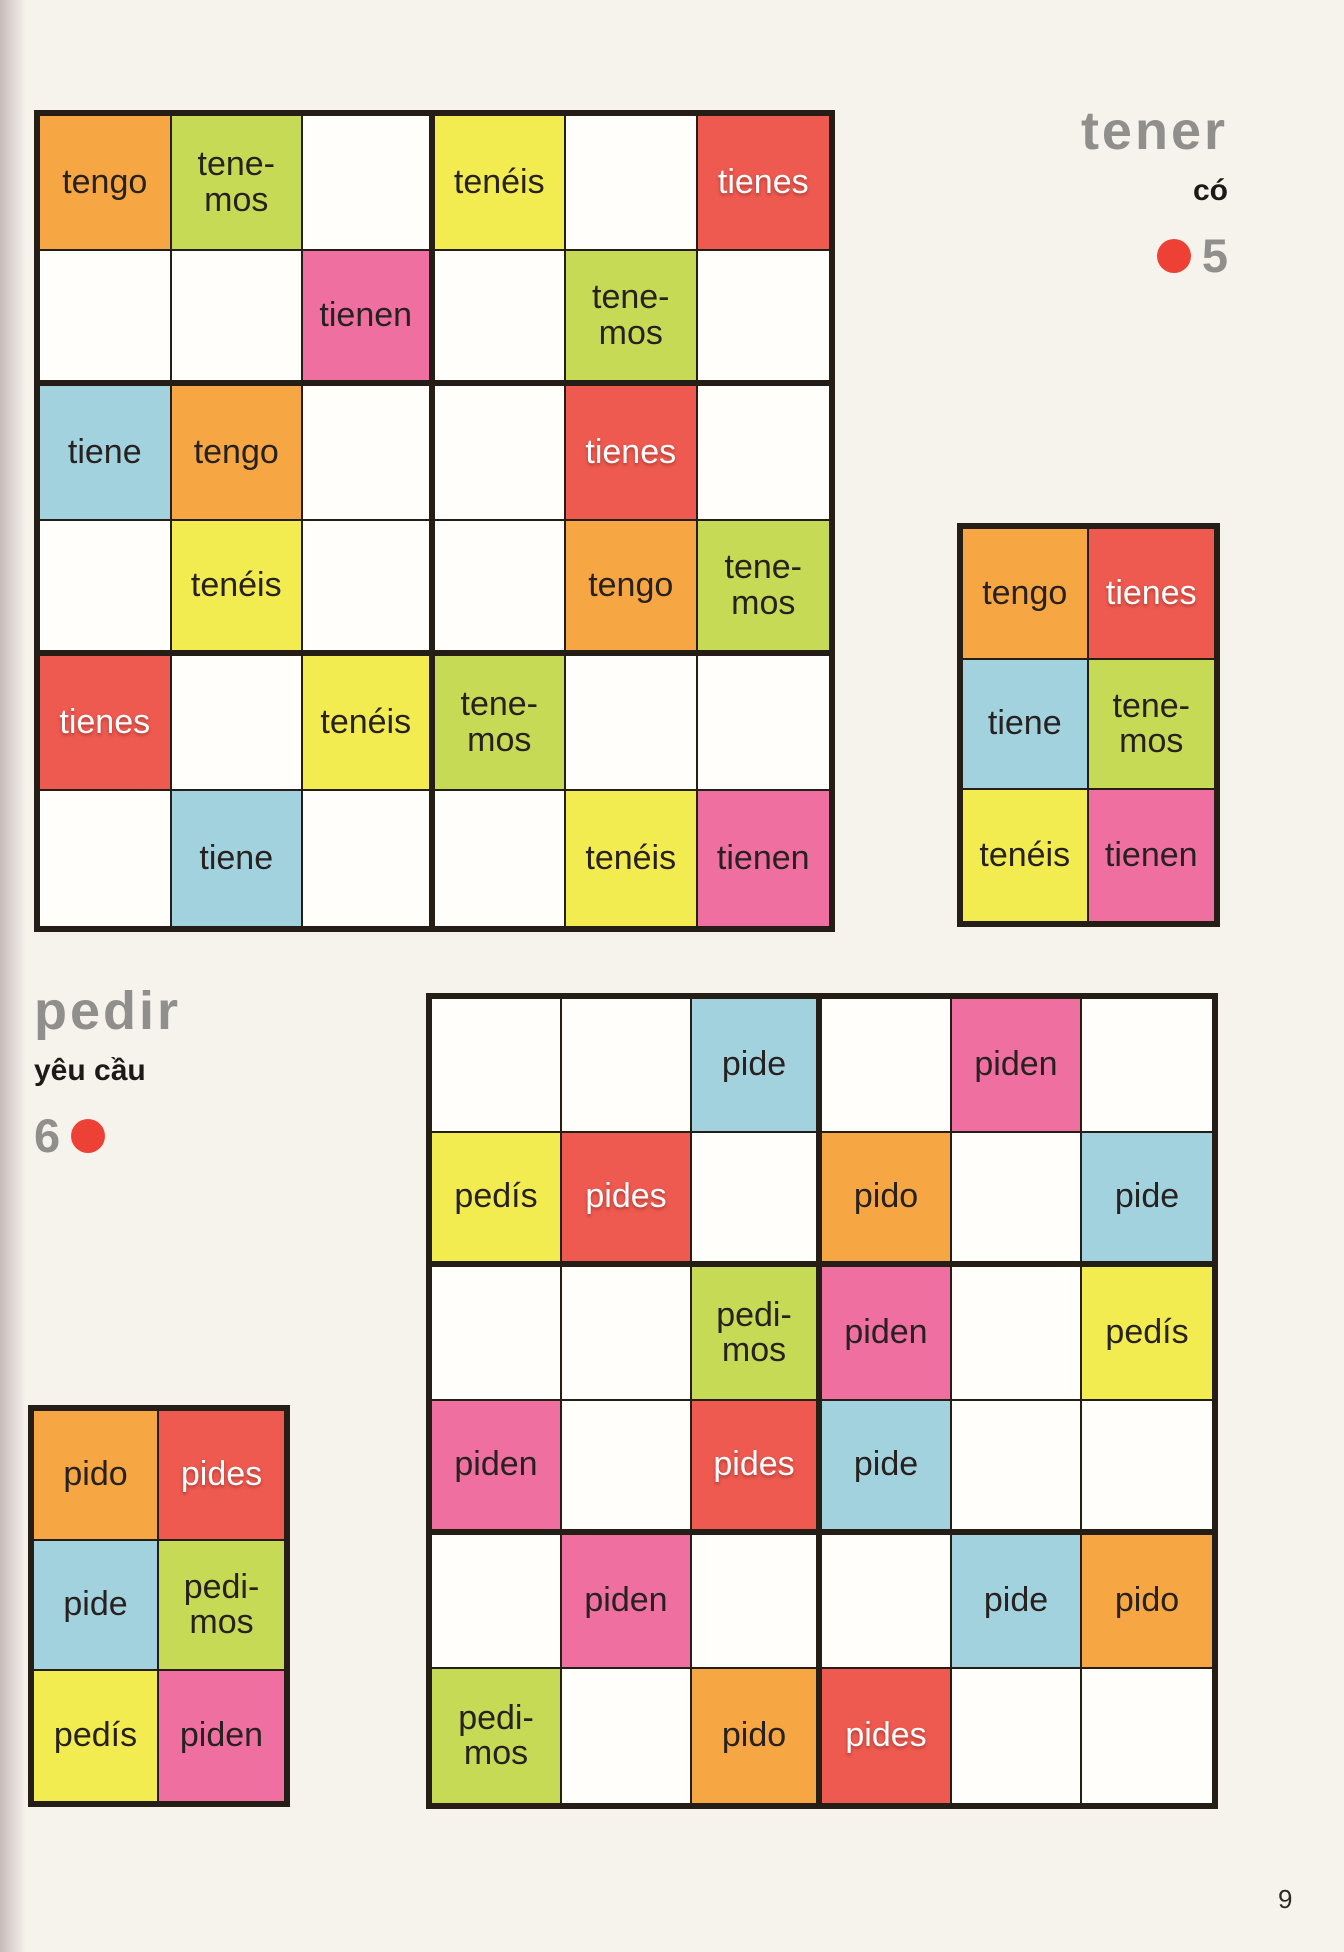 The image size is (1344, 1952). Describe the element at coordinates (369, 588) in the screenshot. I see `tener-large-cell-r4c3` at that location.